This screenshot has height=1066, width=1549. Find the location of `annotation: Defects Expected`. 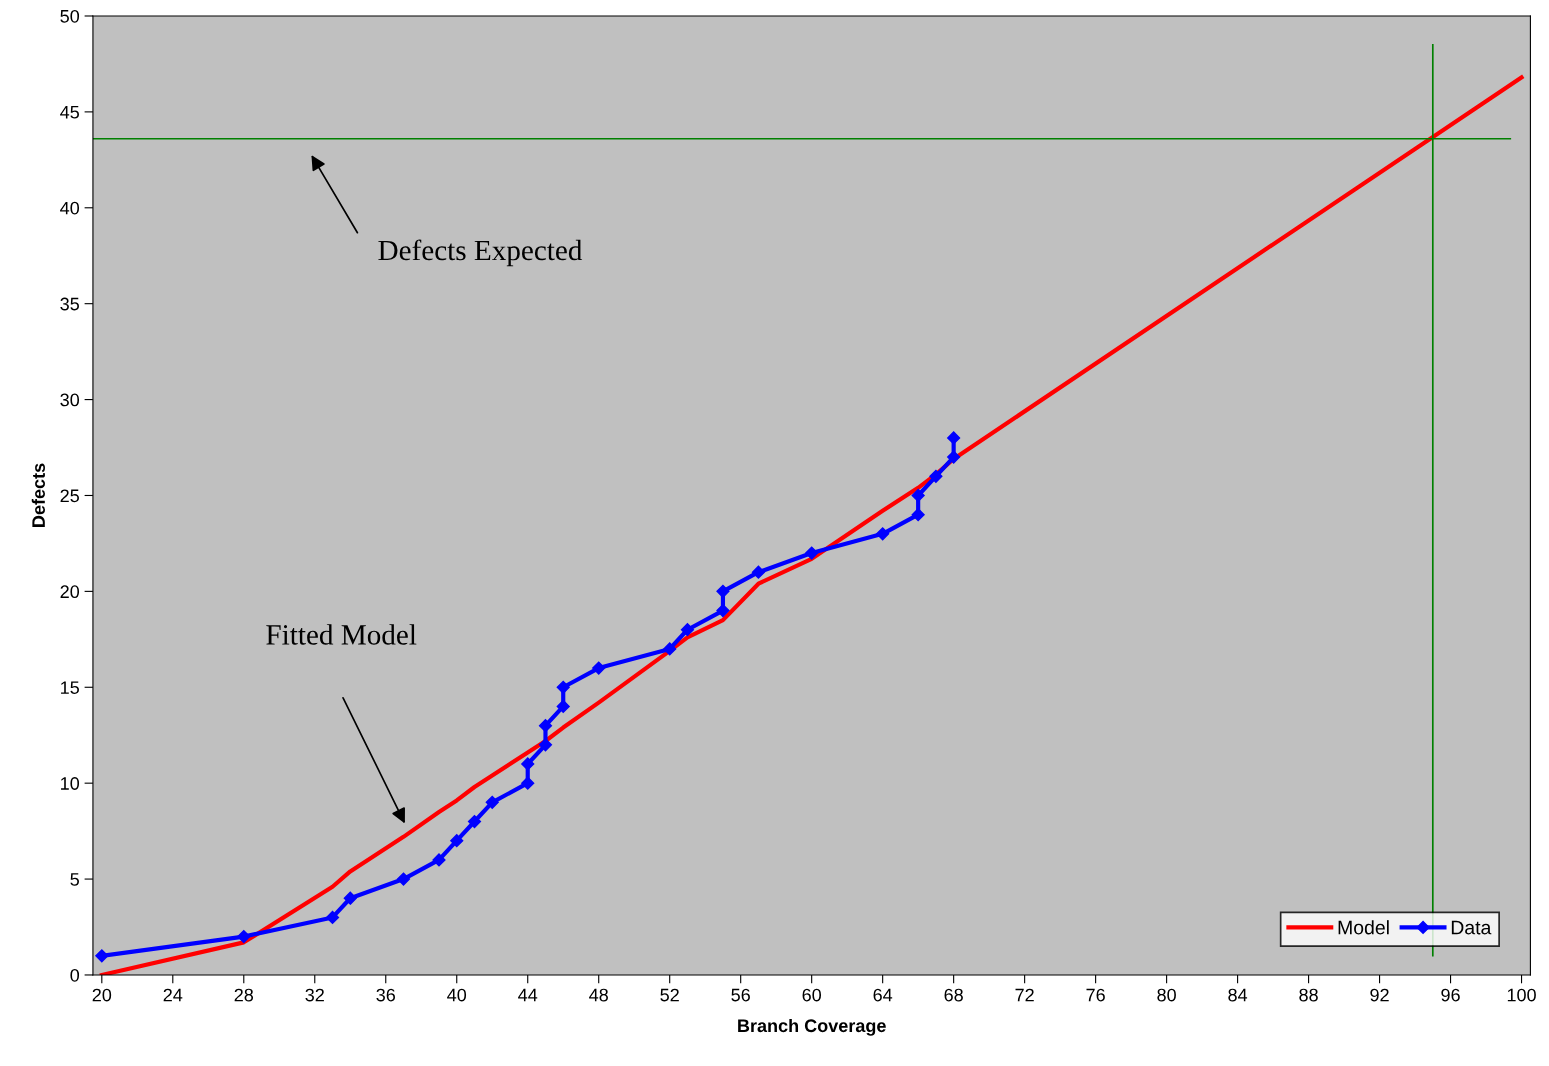

annotation: Defects Expected is located at coordinates (480, 253).